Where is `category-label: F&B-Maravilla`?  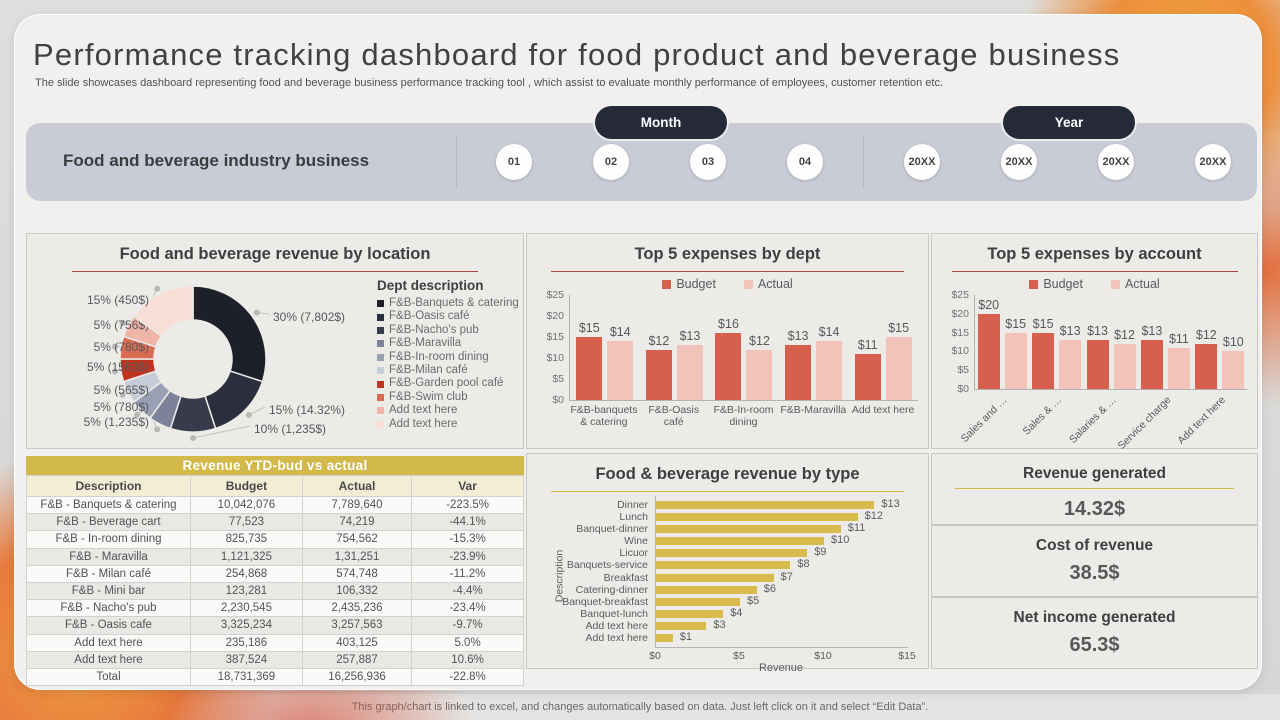 category-label: F&B-Maravilla is located at coordinates (813, 414).